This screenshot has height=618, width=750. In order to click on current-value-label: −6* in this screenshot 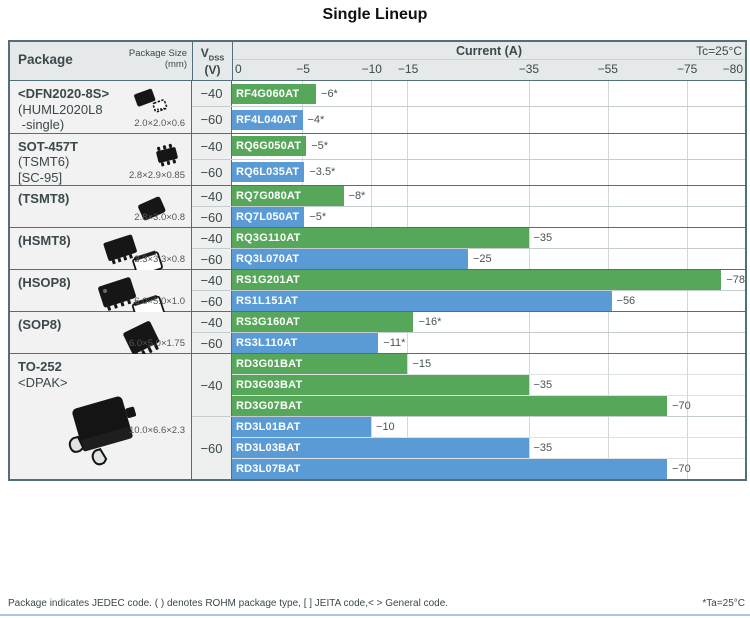, I will do `click(329, 93)`.